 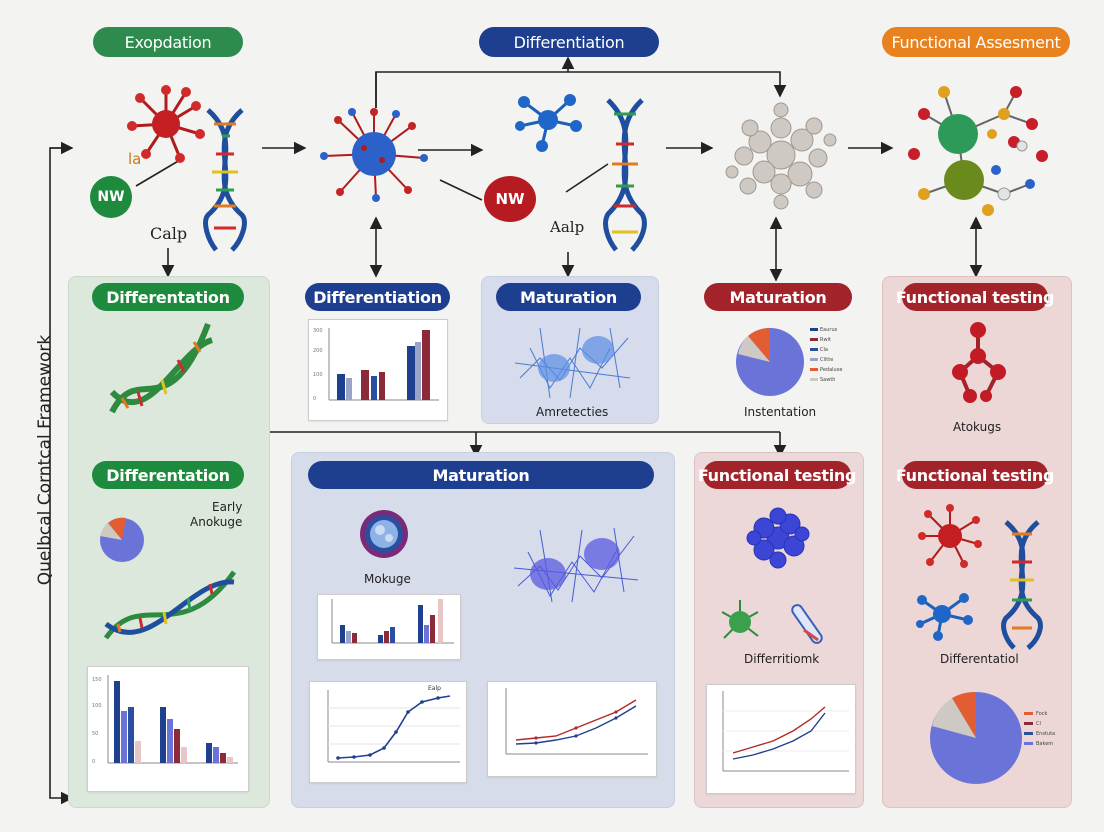 What do you see at coordinates (576, 721) in the screenshot?
I see `dual-line-chart` at bounding box center [576, 721].